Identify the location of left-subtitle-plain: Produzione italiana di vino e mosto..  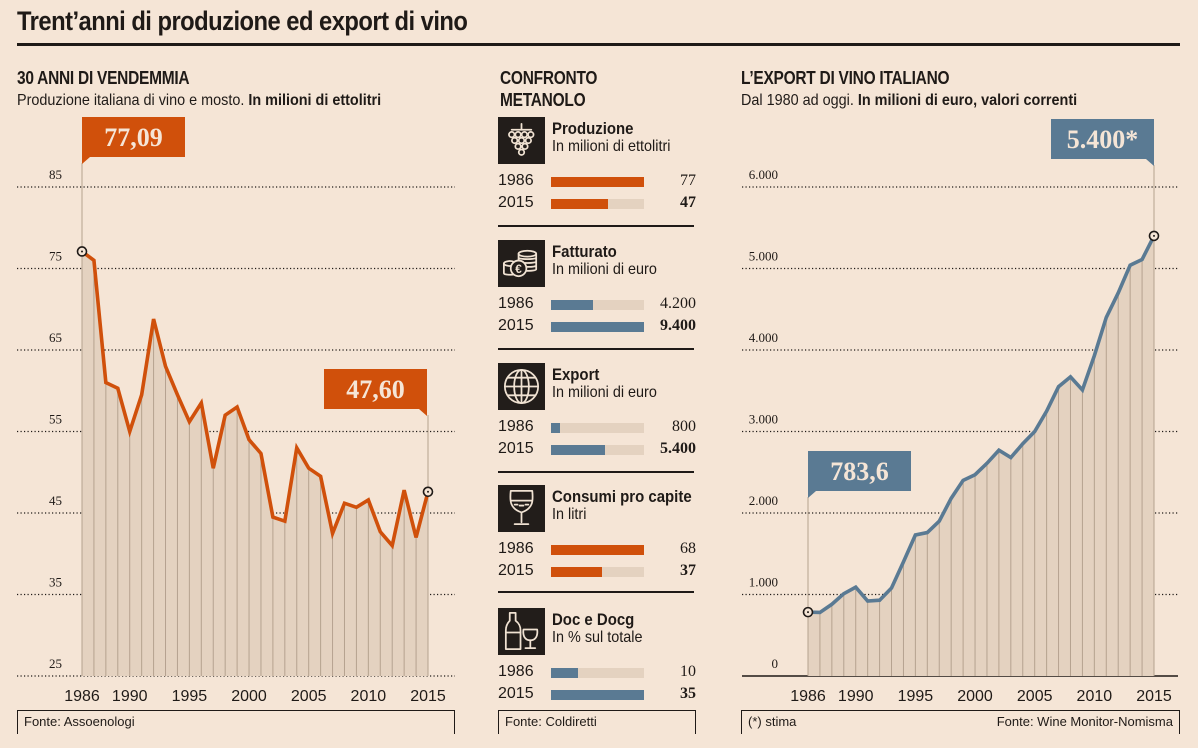
(133, 100).